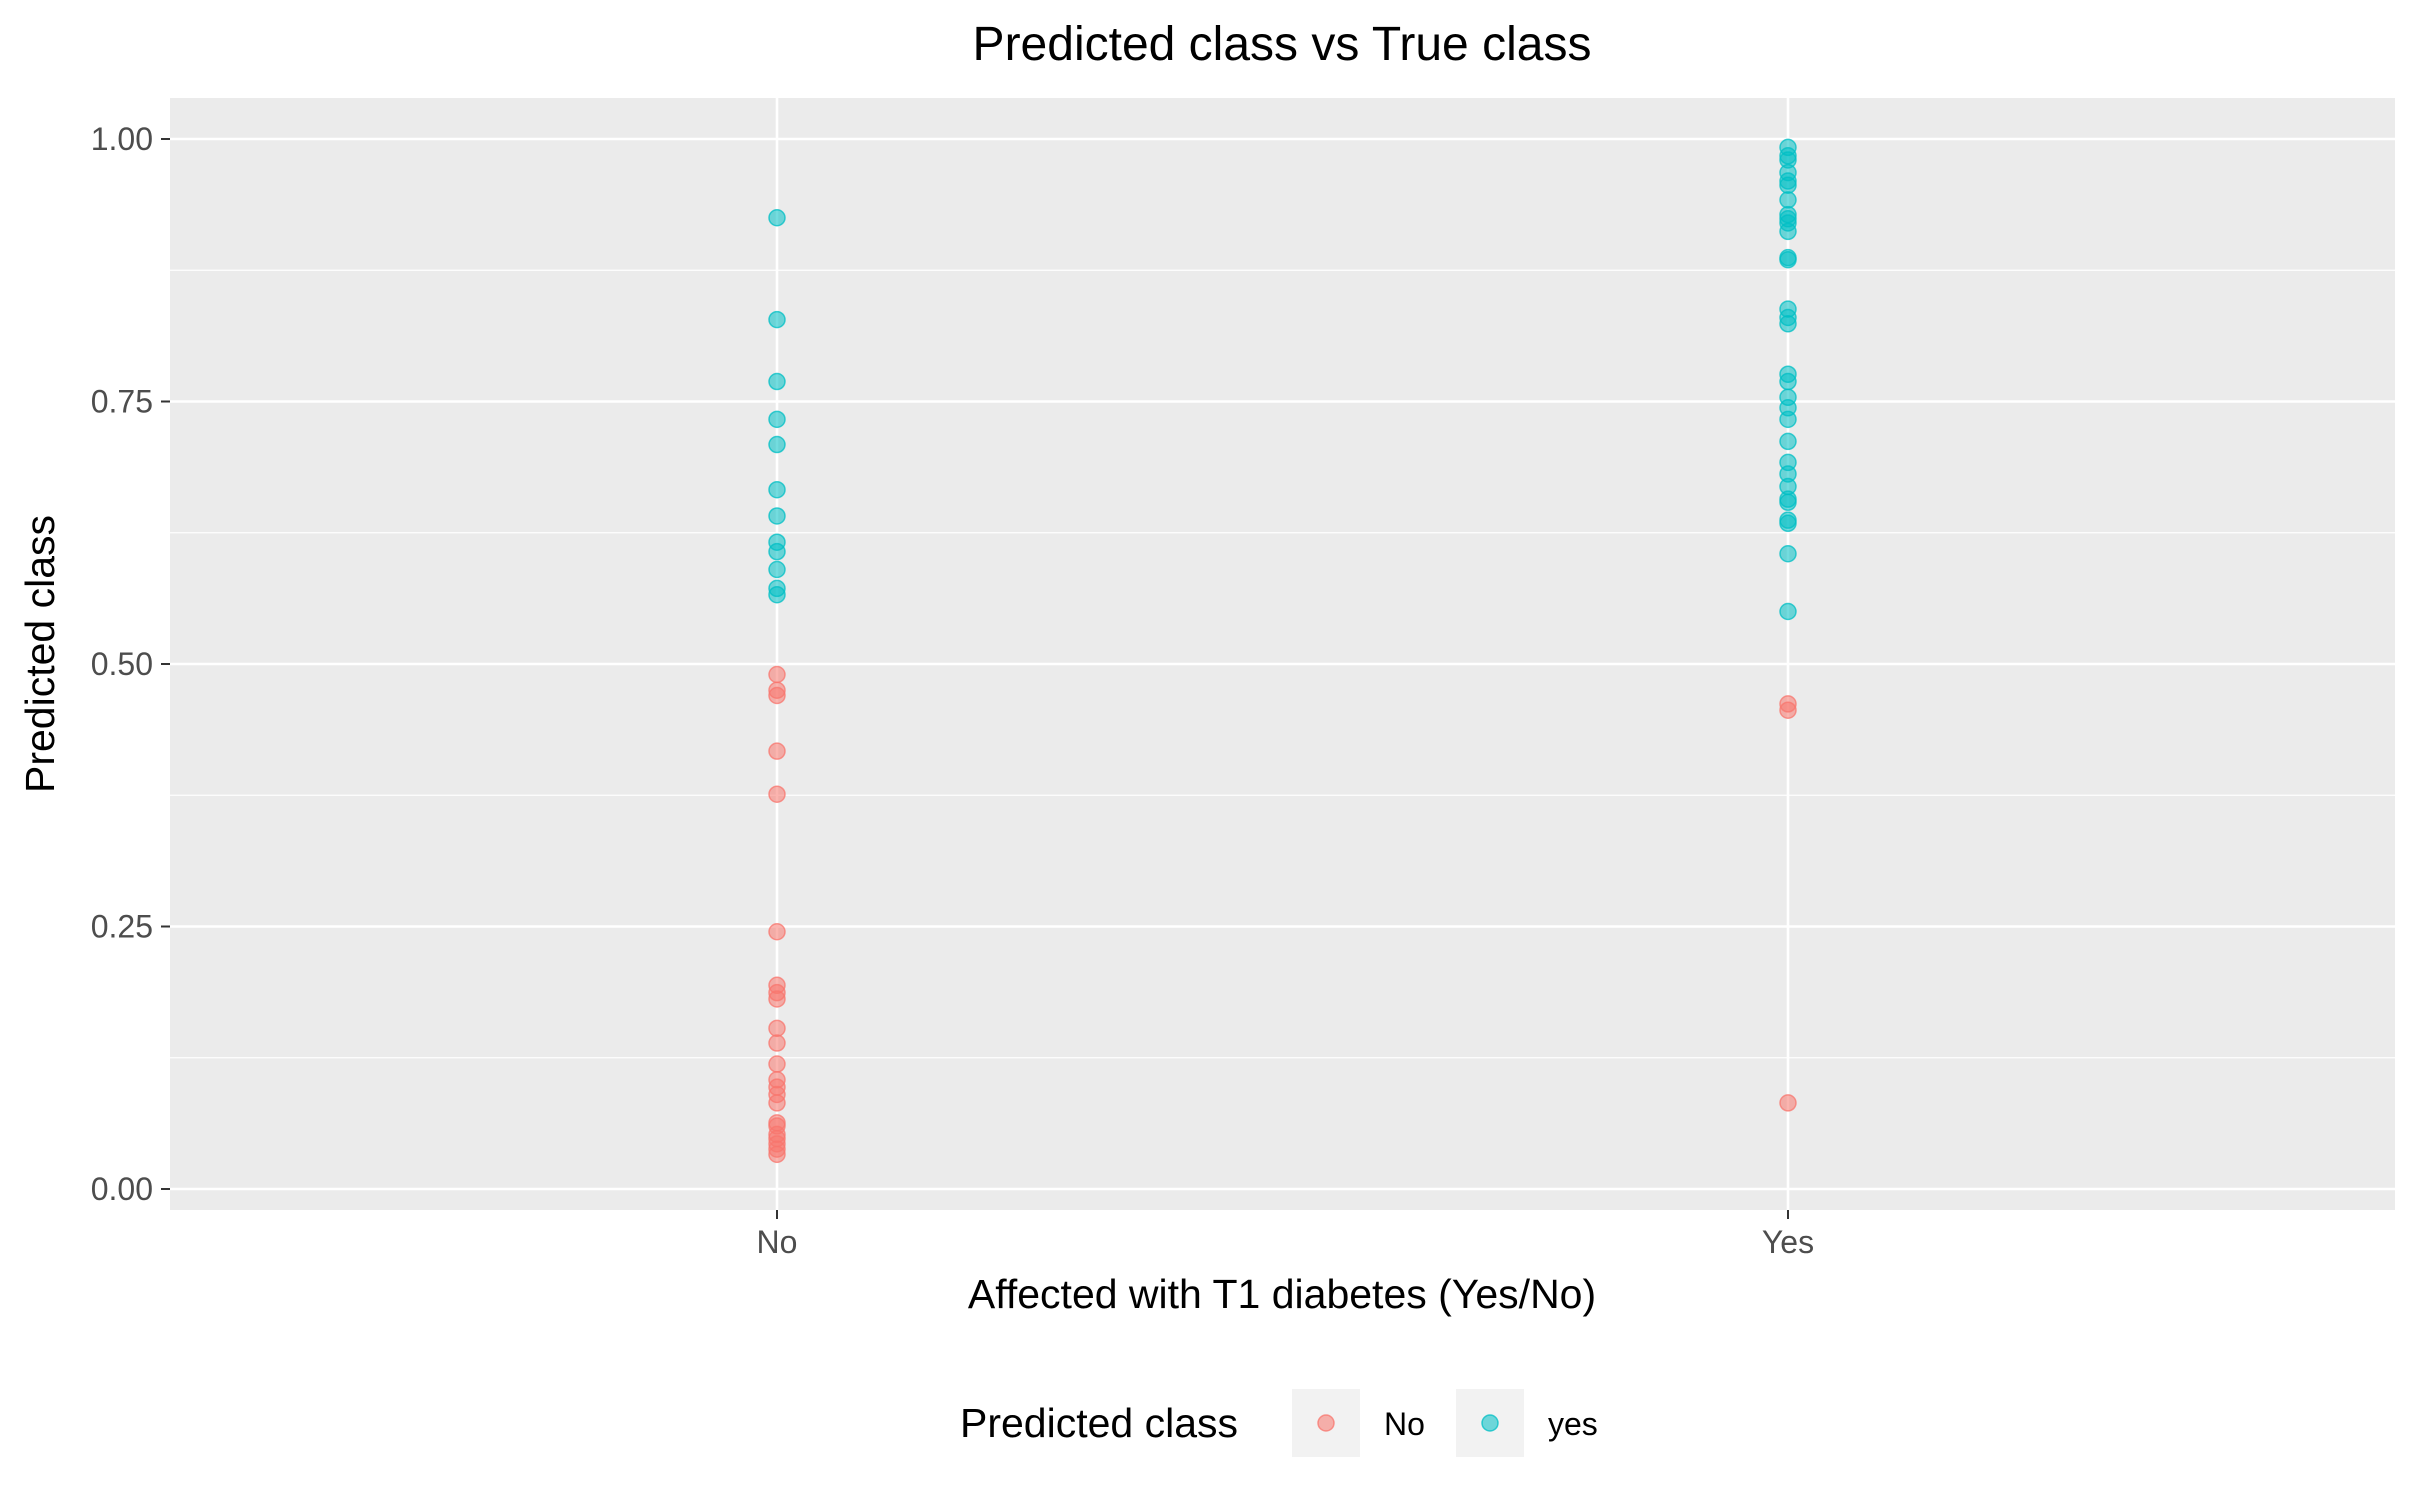  What do you see at coordinates (1490, 1423) in the screenshot?
I see `legend-marker-yes` at bounding box center [1490, 1423].